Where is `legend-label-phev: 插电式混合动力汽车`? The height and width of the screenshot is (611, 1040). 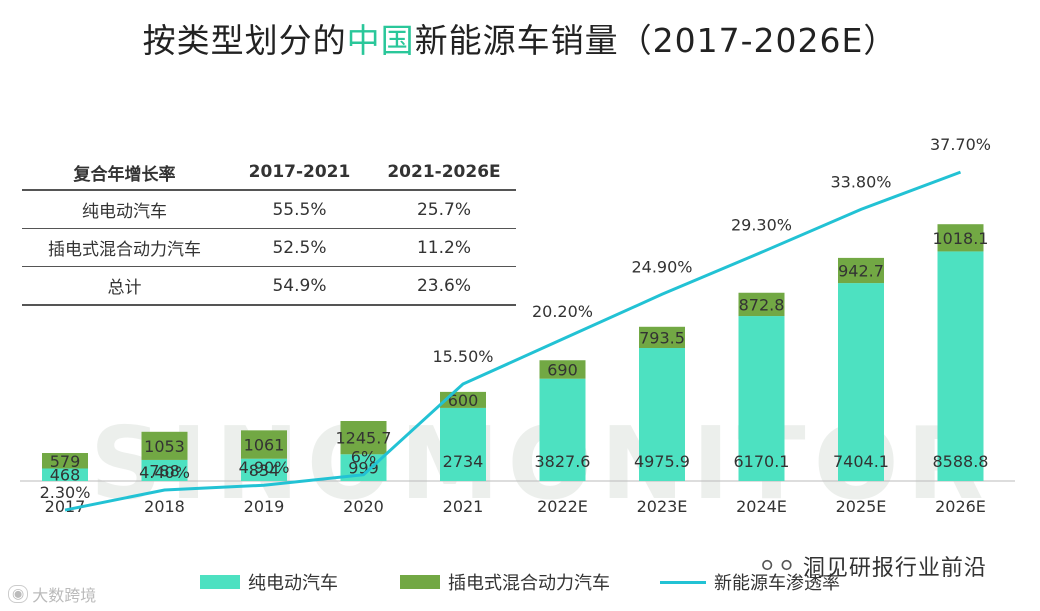 legend-label-phev: 插电式混合动力汽车 is located at coordinates (529, 583).